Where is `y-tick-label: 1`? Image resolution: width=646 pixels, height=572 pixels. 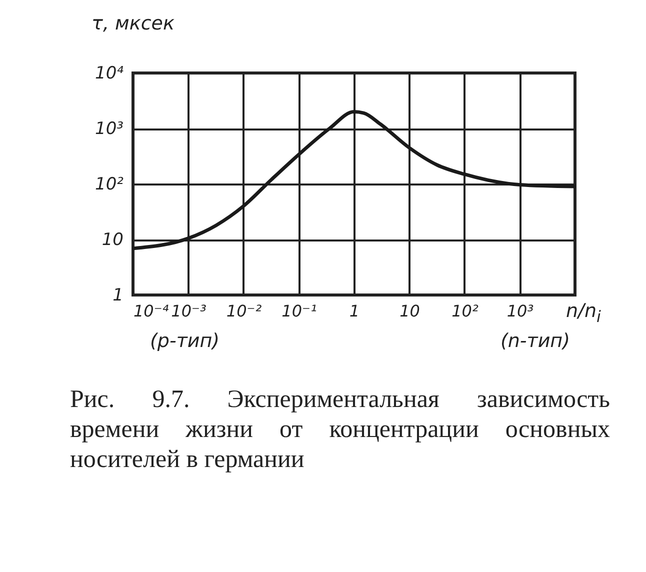 y-tick-label: 1 is located at coordinates (118, 296).